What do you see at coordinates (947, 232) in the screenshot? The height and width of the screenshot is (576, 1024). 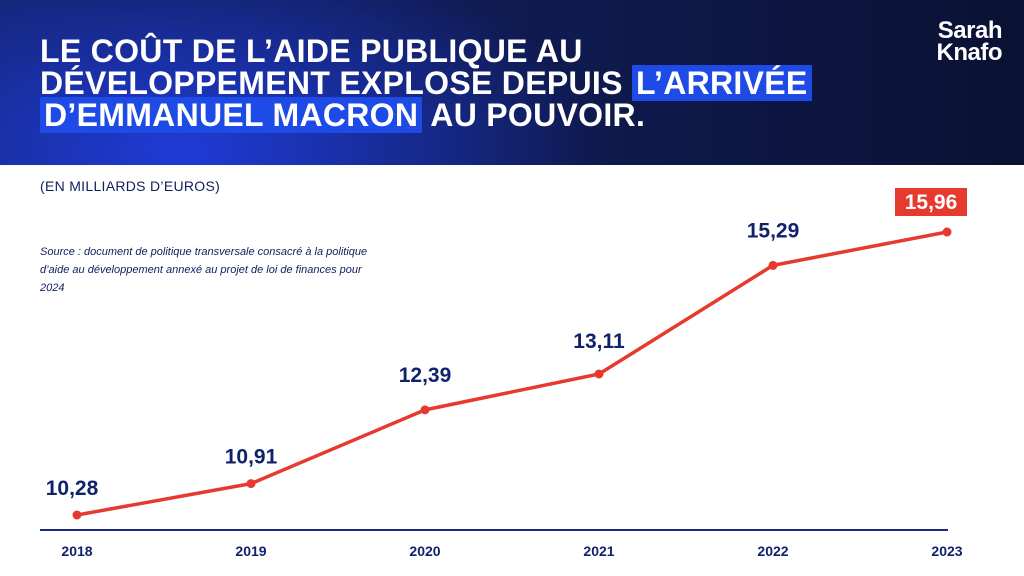 I see `data-point-2023` at bounding box center [947, 232].